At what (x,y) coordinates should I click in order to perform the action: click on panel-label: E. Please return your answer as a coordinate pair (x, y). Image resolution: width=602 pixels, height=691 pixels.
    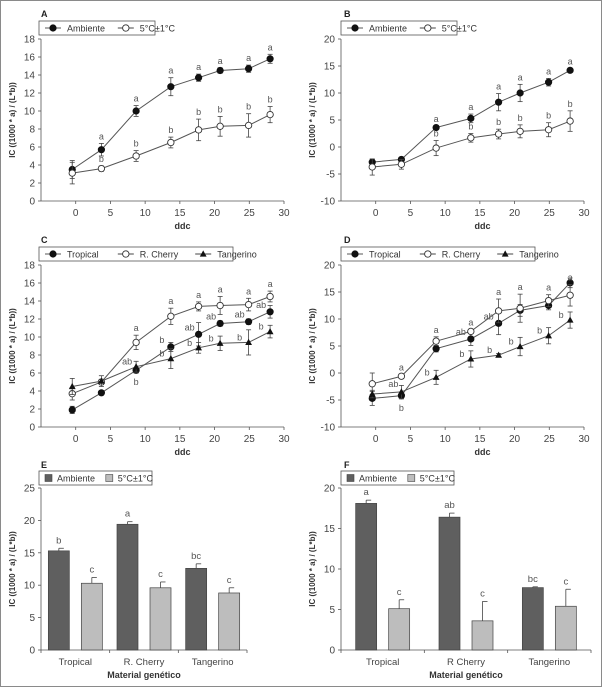
    Looking at the image, I should click on (44, 465).